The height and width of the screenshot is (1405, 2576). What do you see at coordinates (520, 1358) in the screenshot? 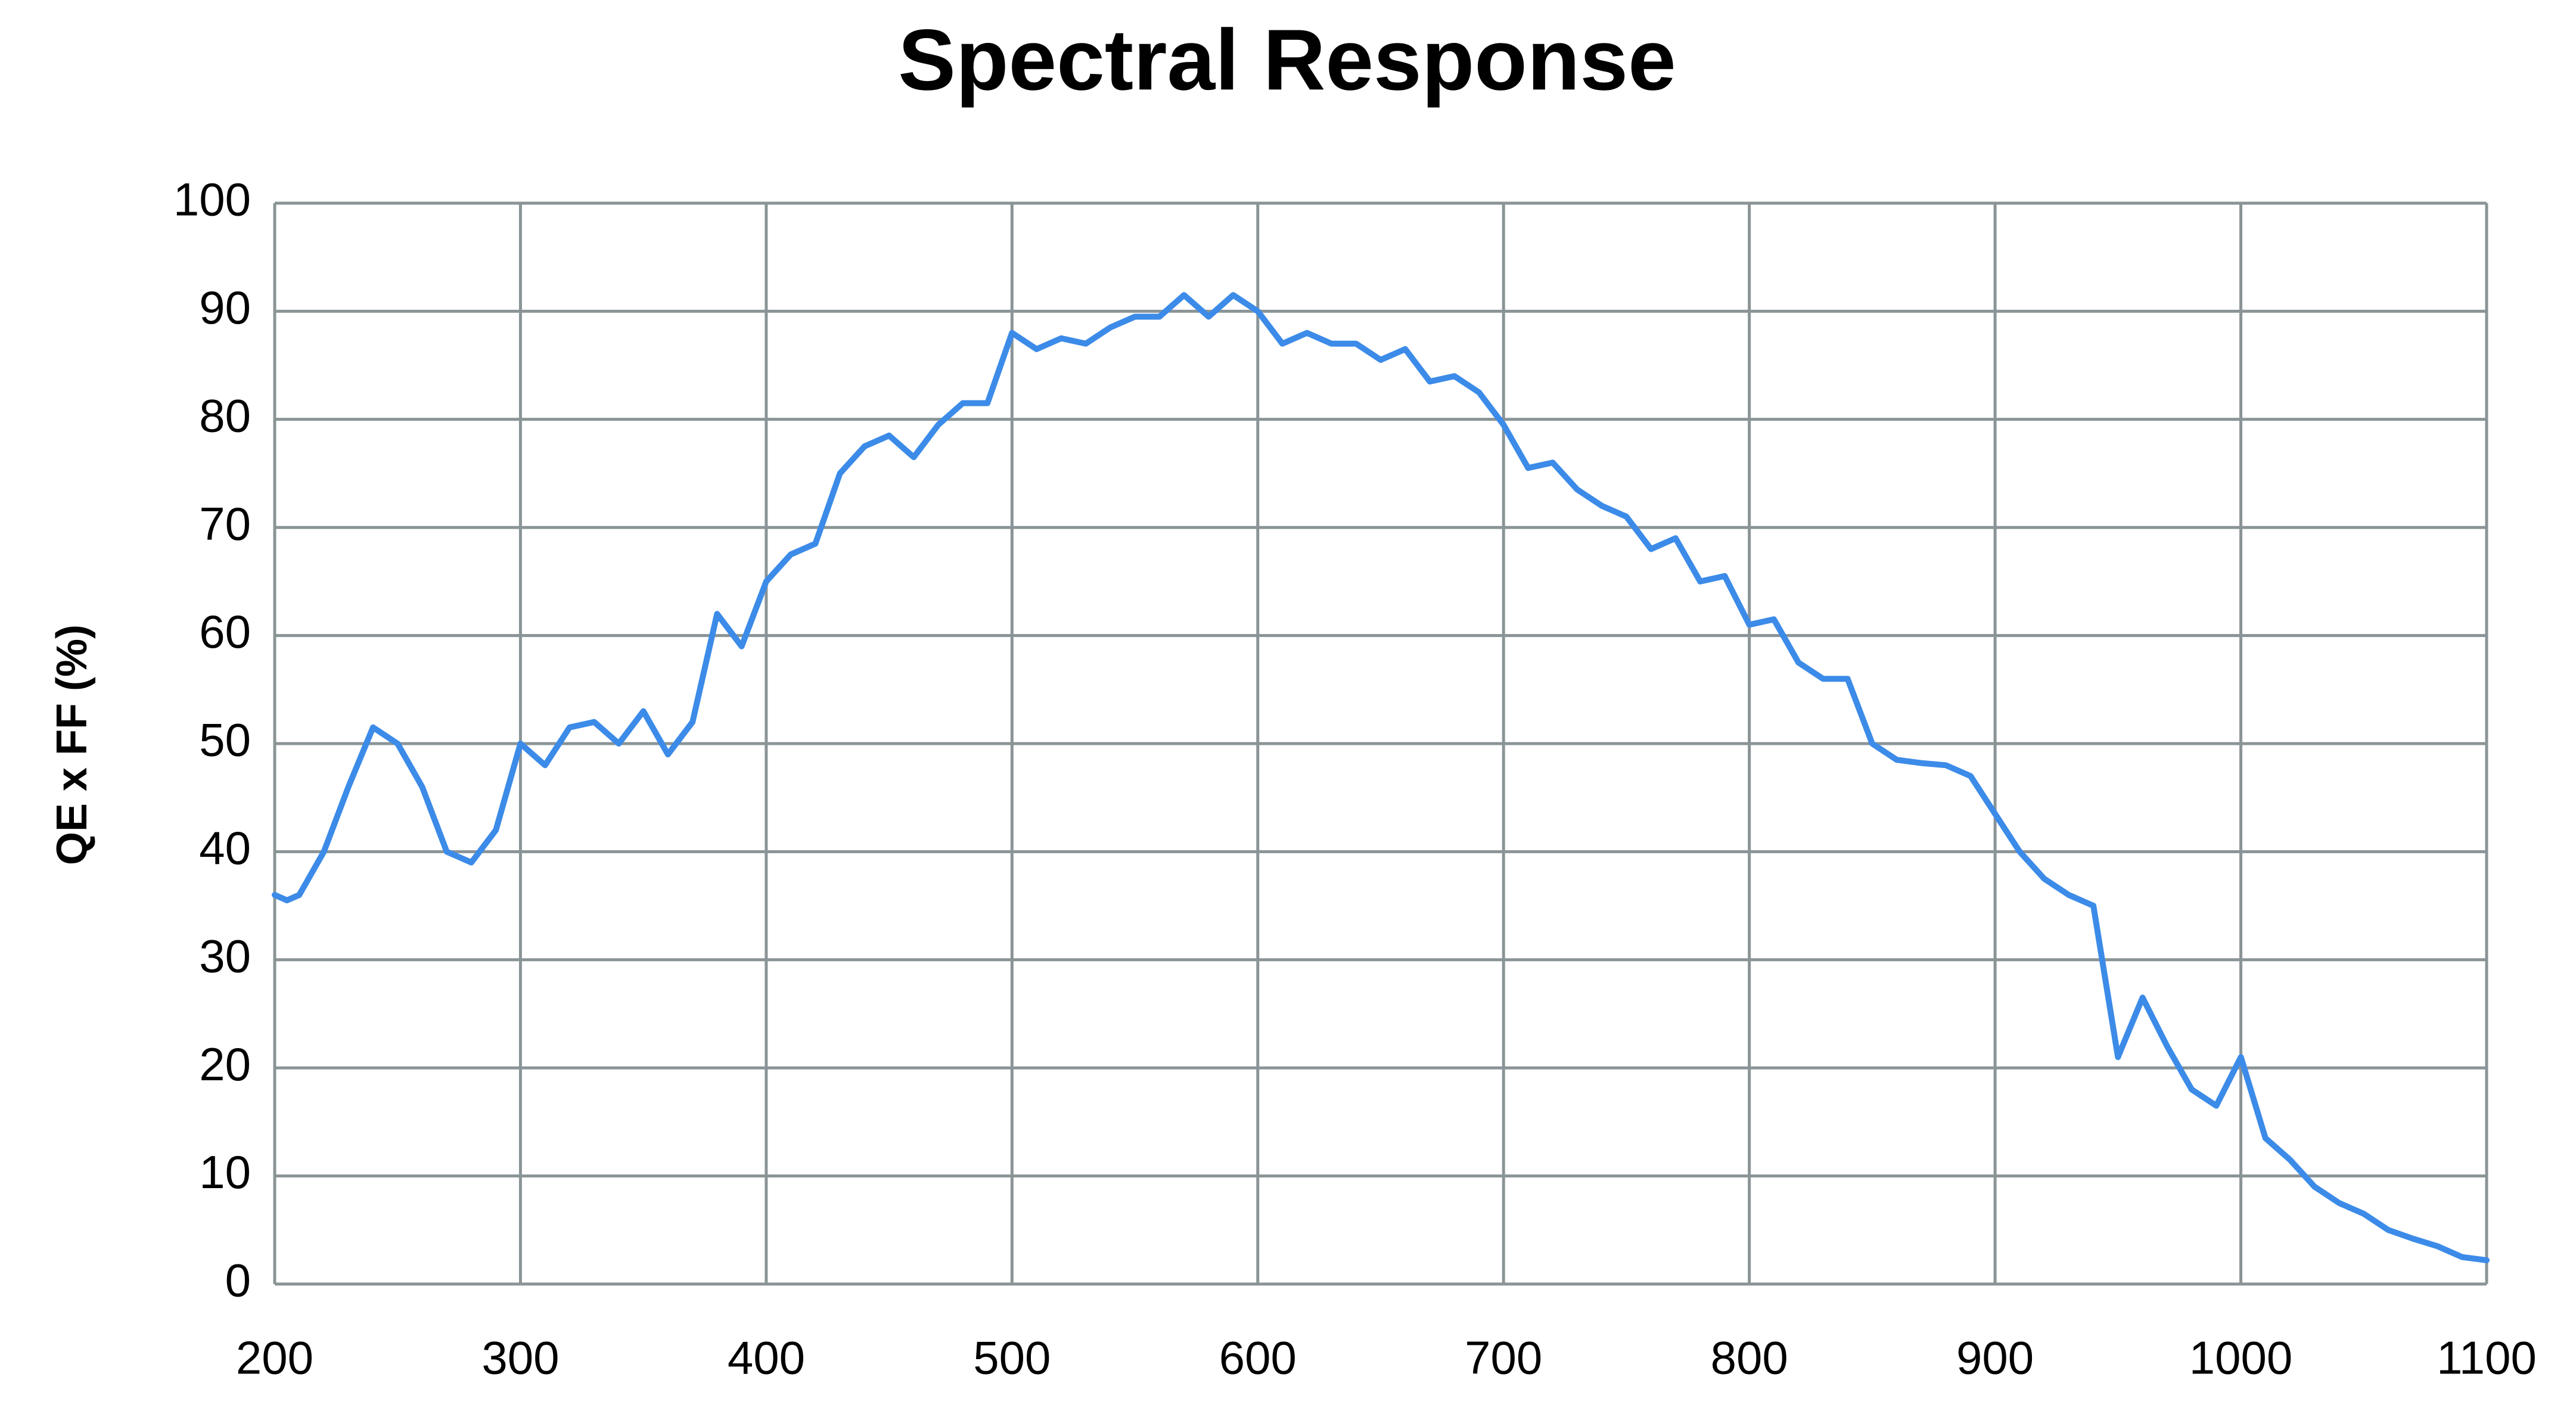
I see `x-tick-label: 300` at bounding box center [520, 1358].